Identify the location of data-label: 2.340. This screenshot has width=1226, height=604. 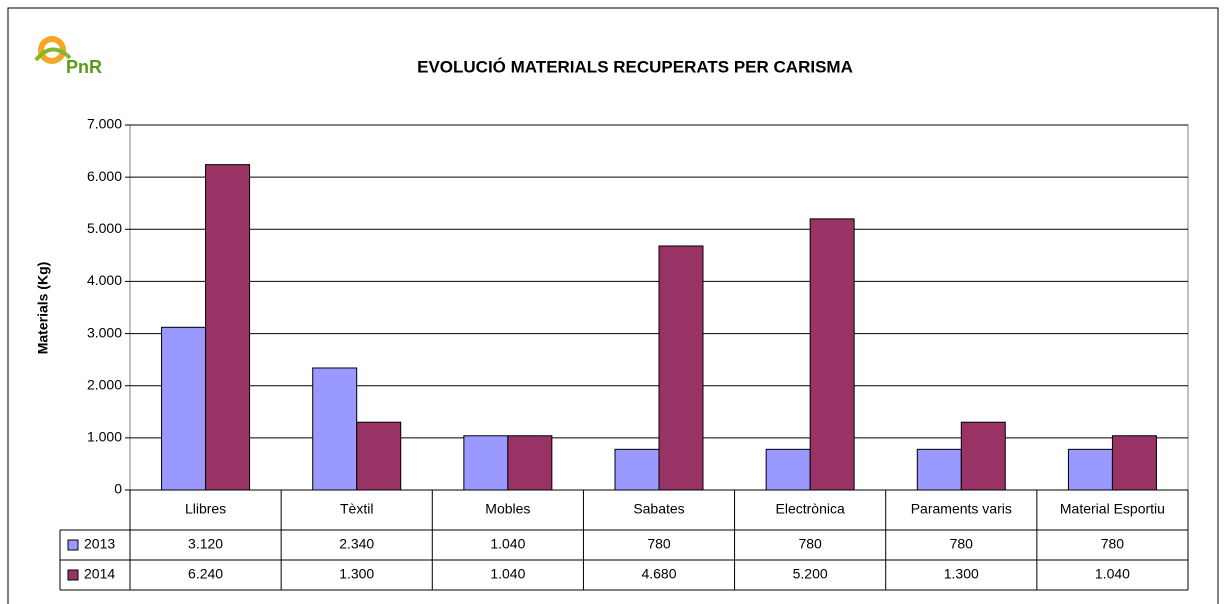
(356, 544).